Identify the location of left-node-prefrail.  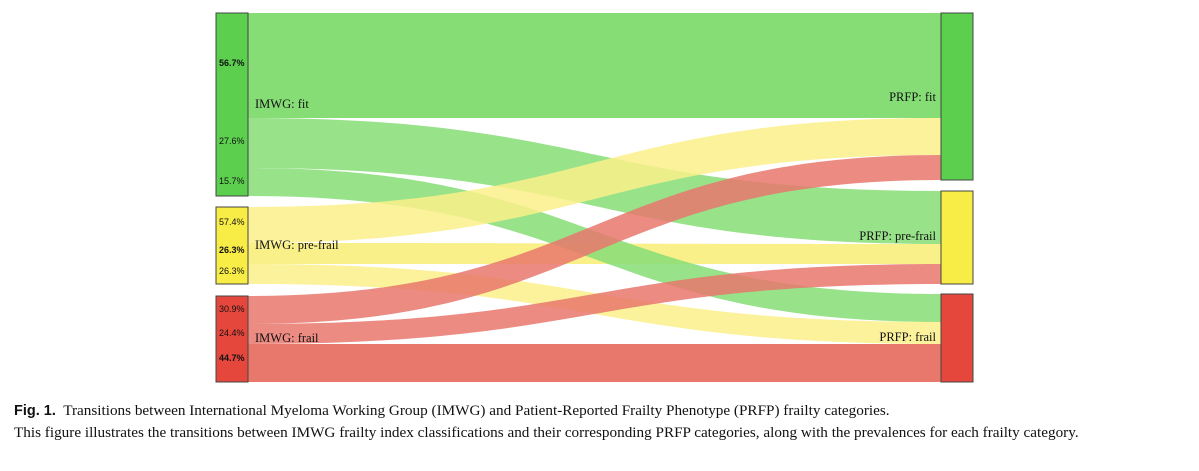
(232, 245).